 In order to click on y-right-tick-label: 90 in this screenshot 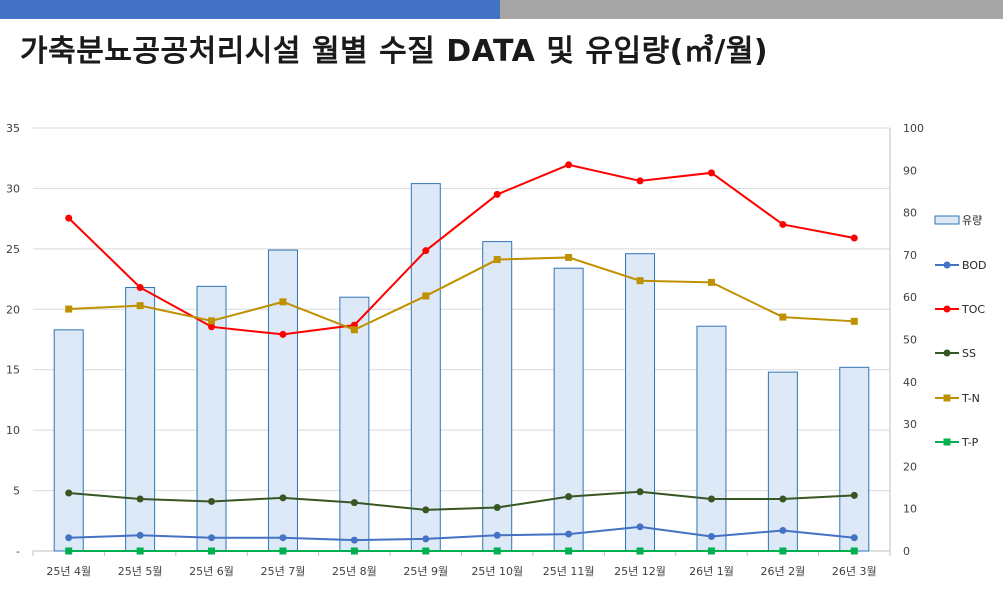, I will do `click(910, 170)`.